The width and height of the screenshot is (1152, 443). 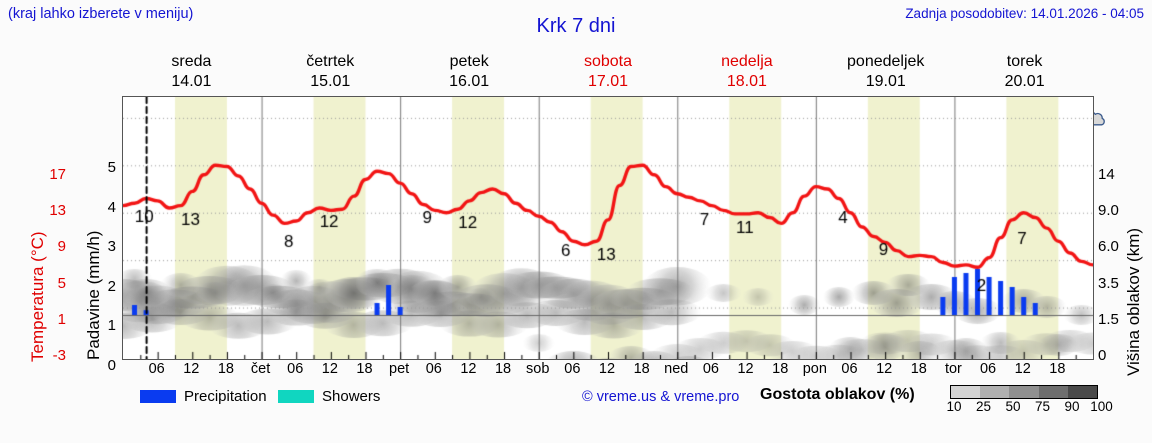 What do you see at coordinates (661, 397) in the screenshot?
I see `copyright-link: © vreme.us & vreme.pro` at bounding box center [661, 397].